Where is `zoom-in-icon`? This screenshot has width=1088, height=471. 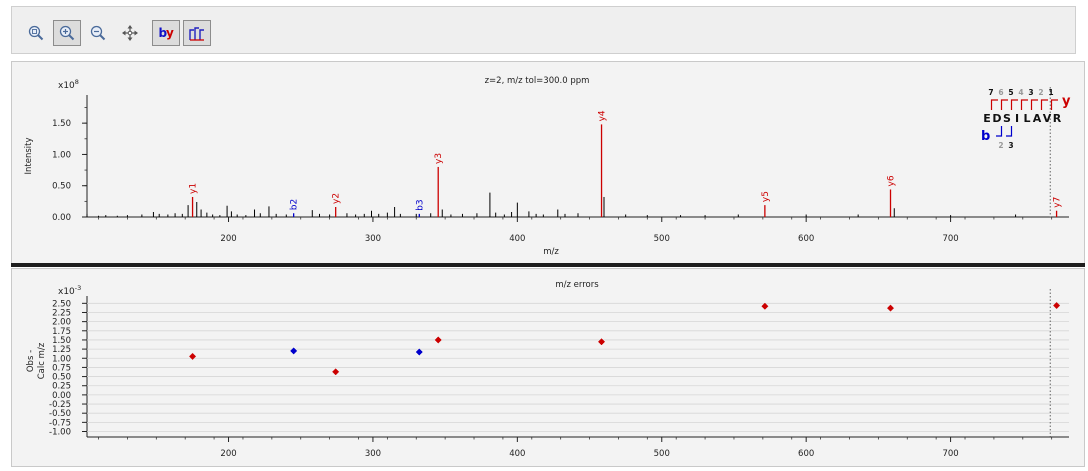 zoom-in-icon is located at coordinates (67, 33).